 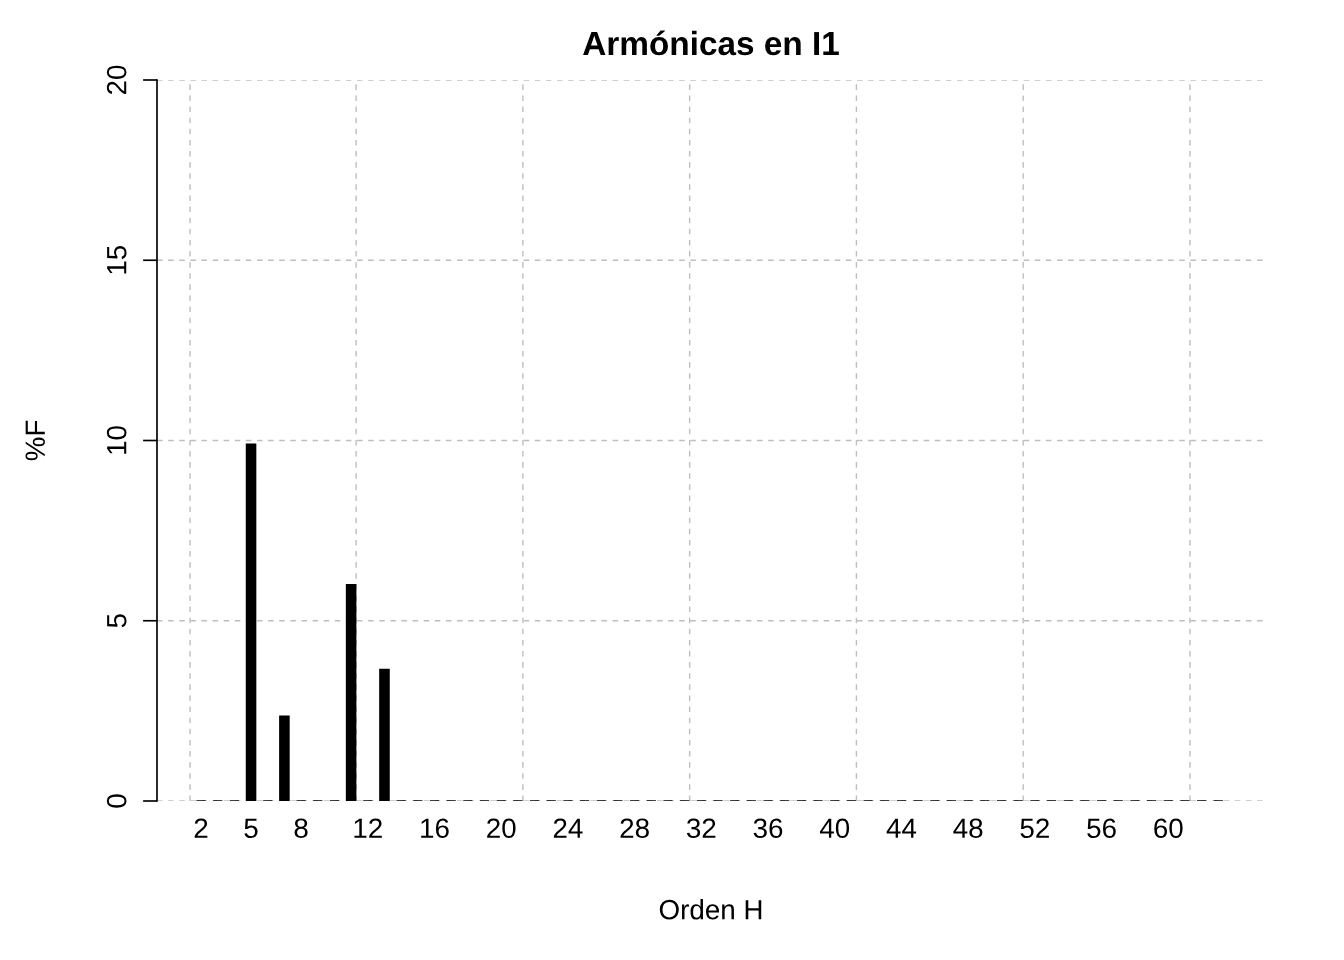 What do you see at coordinates (1101, 828) in the screenshot?
I see `x-tick-label: 56` at bounding box center [1101, 828].